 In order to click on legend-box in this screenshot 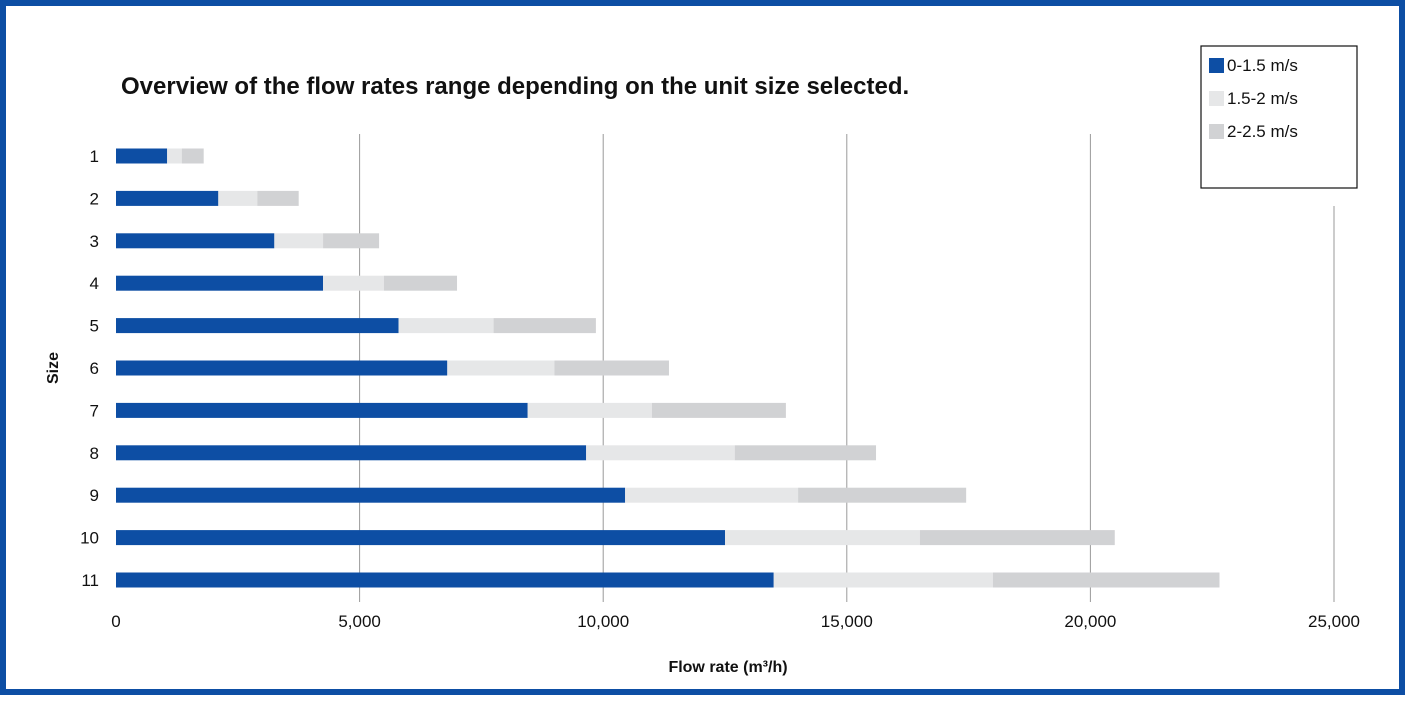, I will do `click(1279, 117)`.